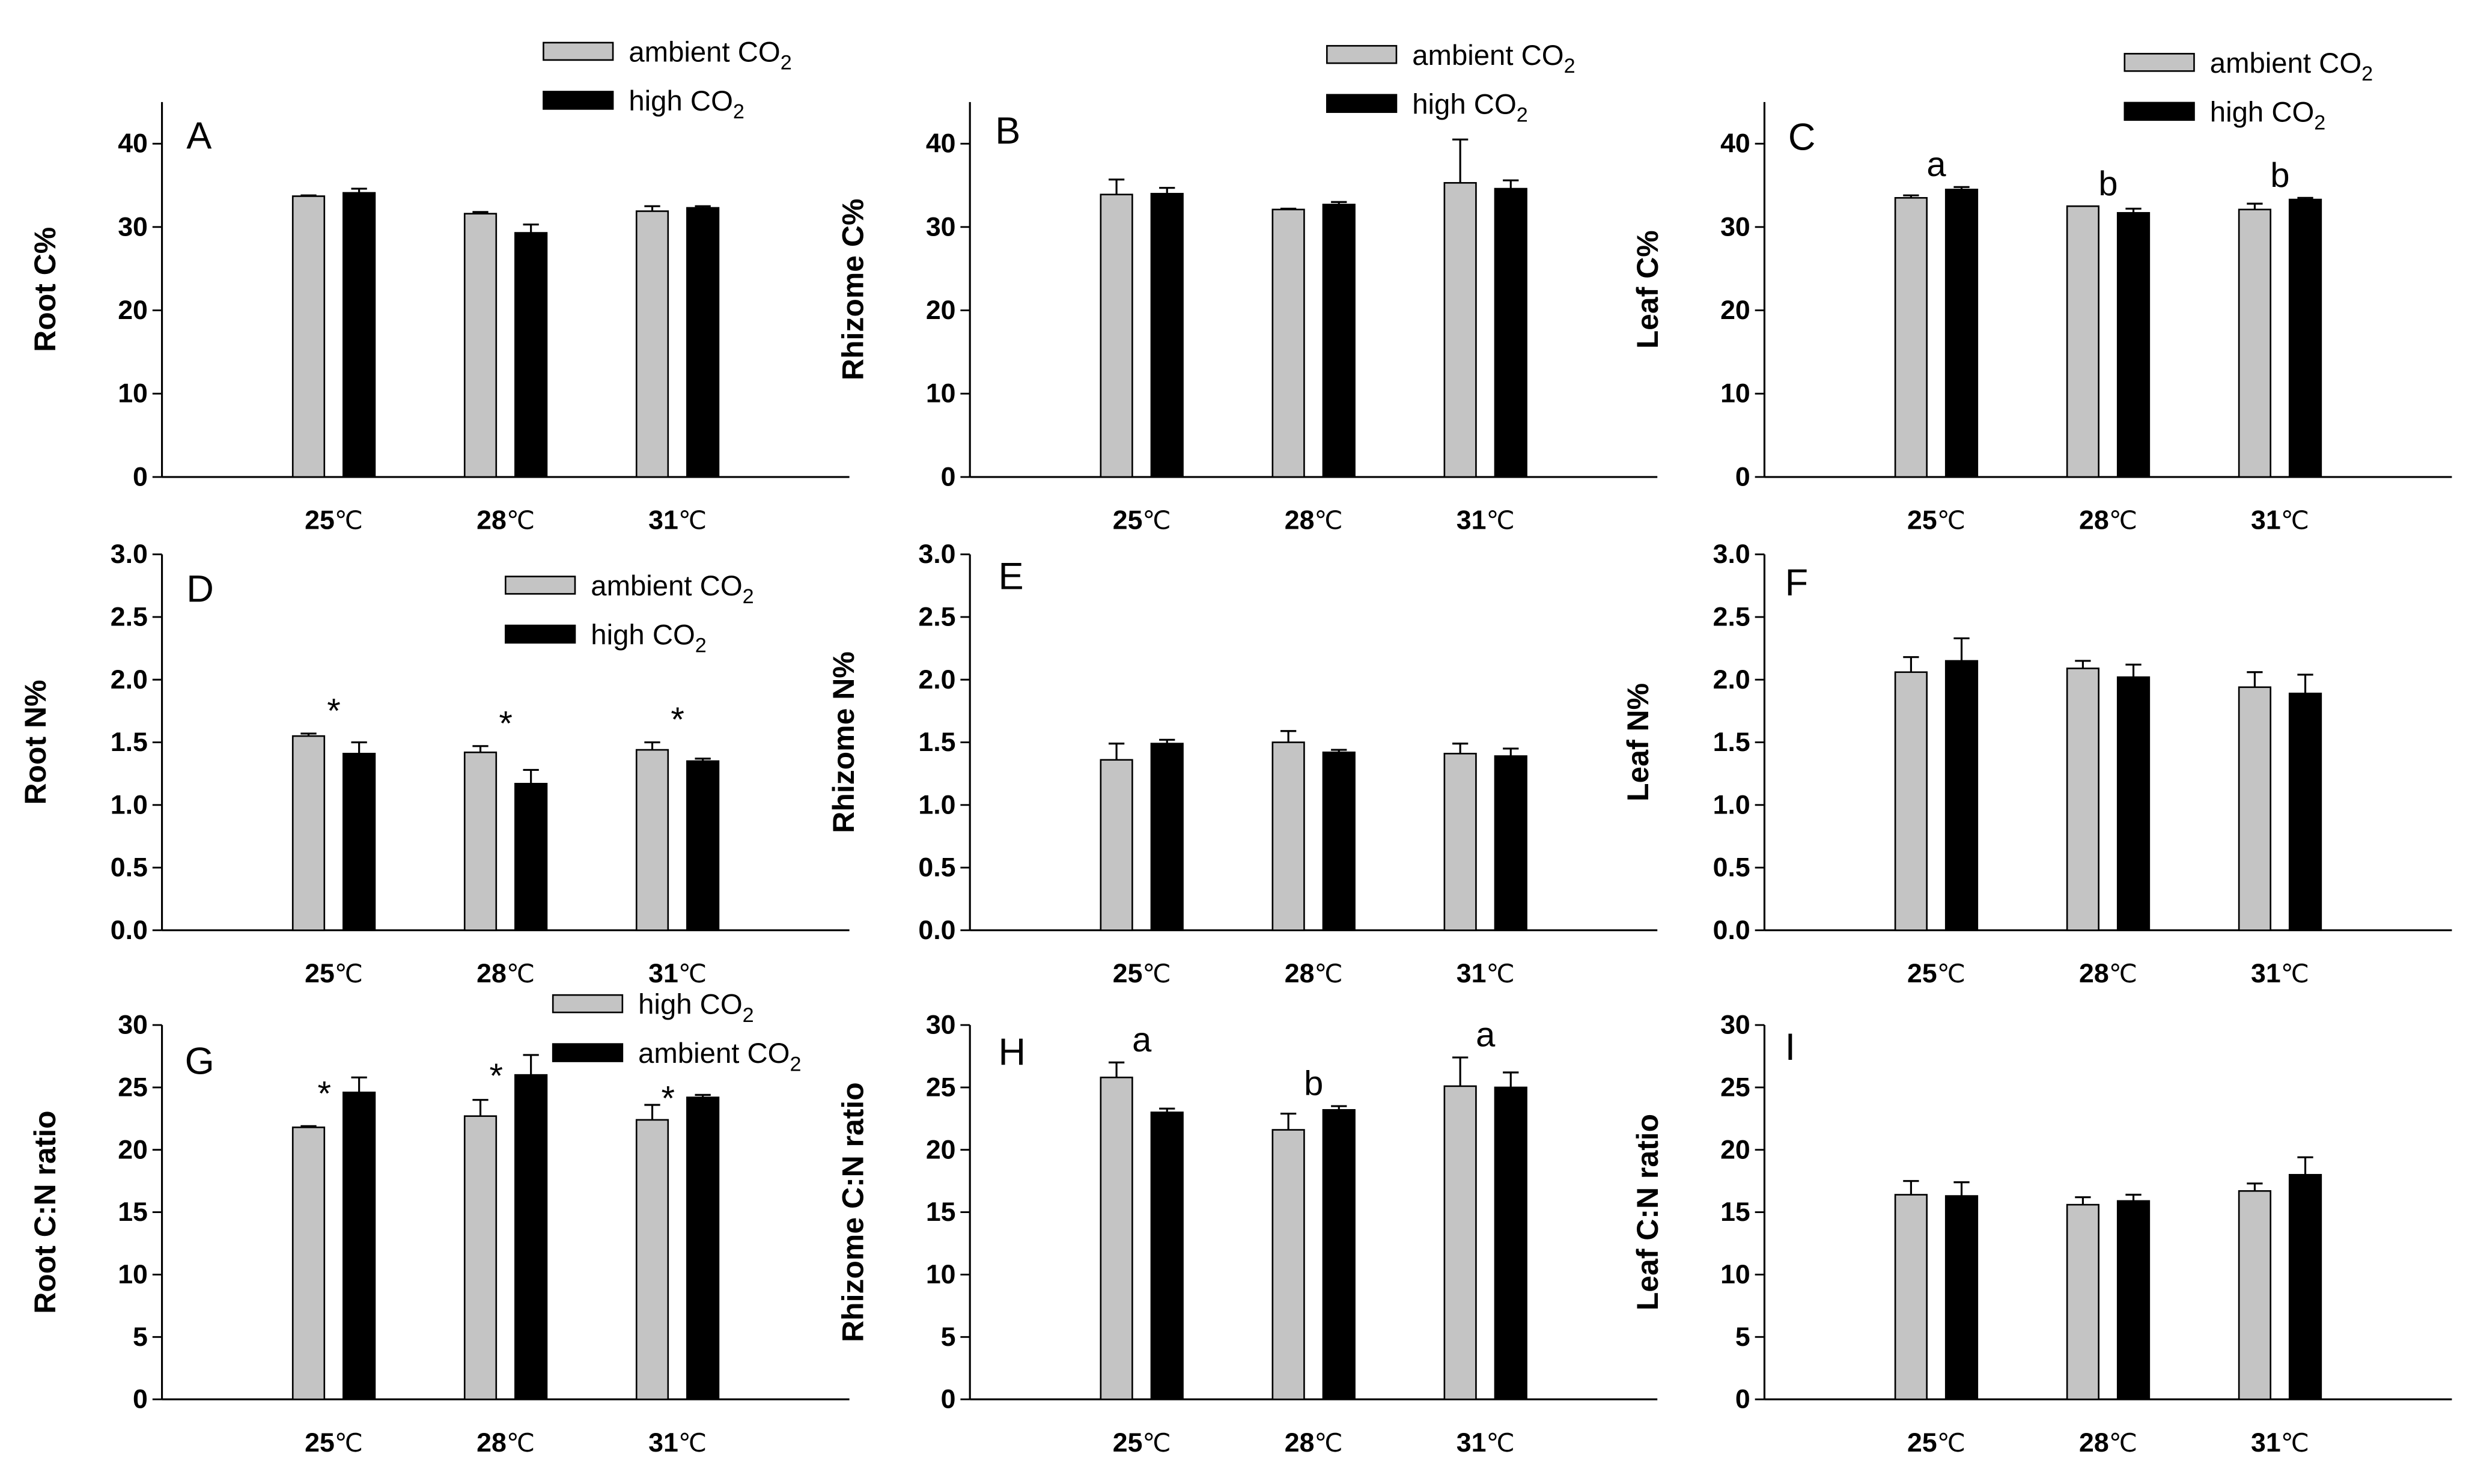 Image resolution: width=2469 pixels, height=1484 pixels. Describe the element at coordinates (1339, 1254) in the screenshot. I see `bar-h-c1-s1` at that location.